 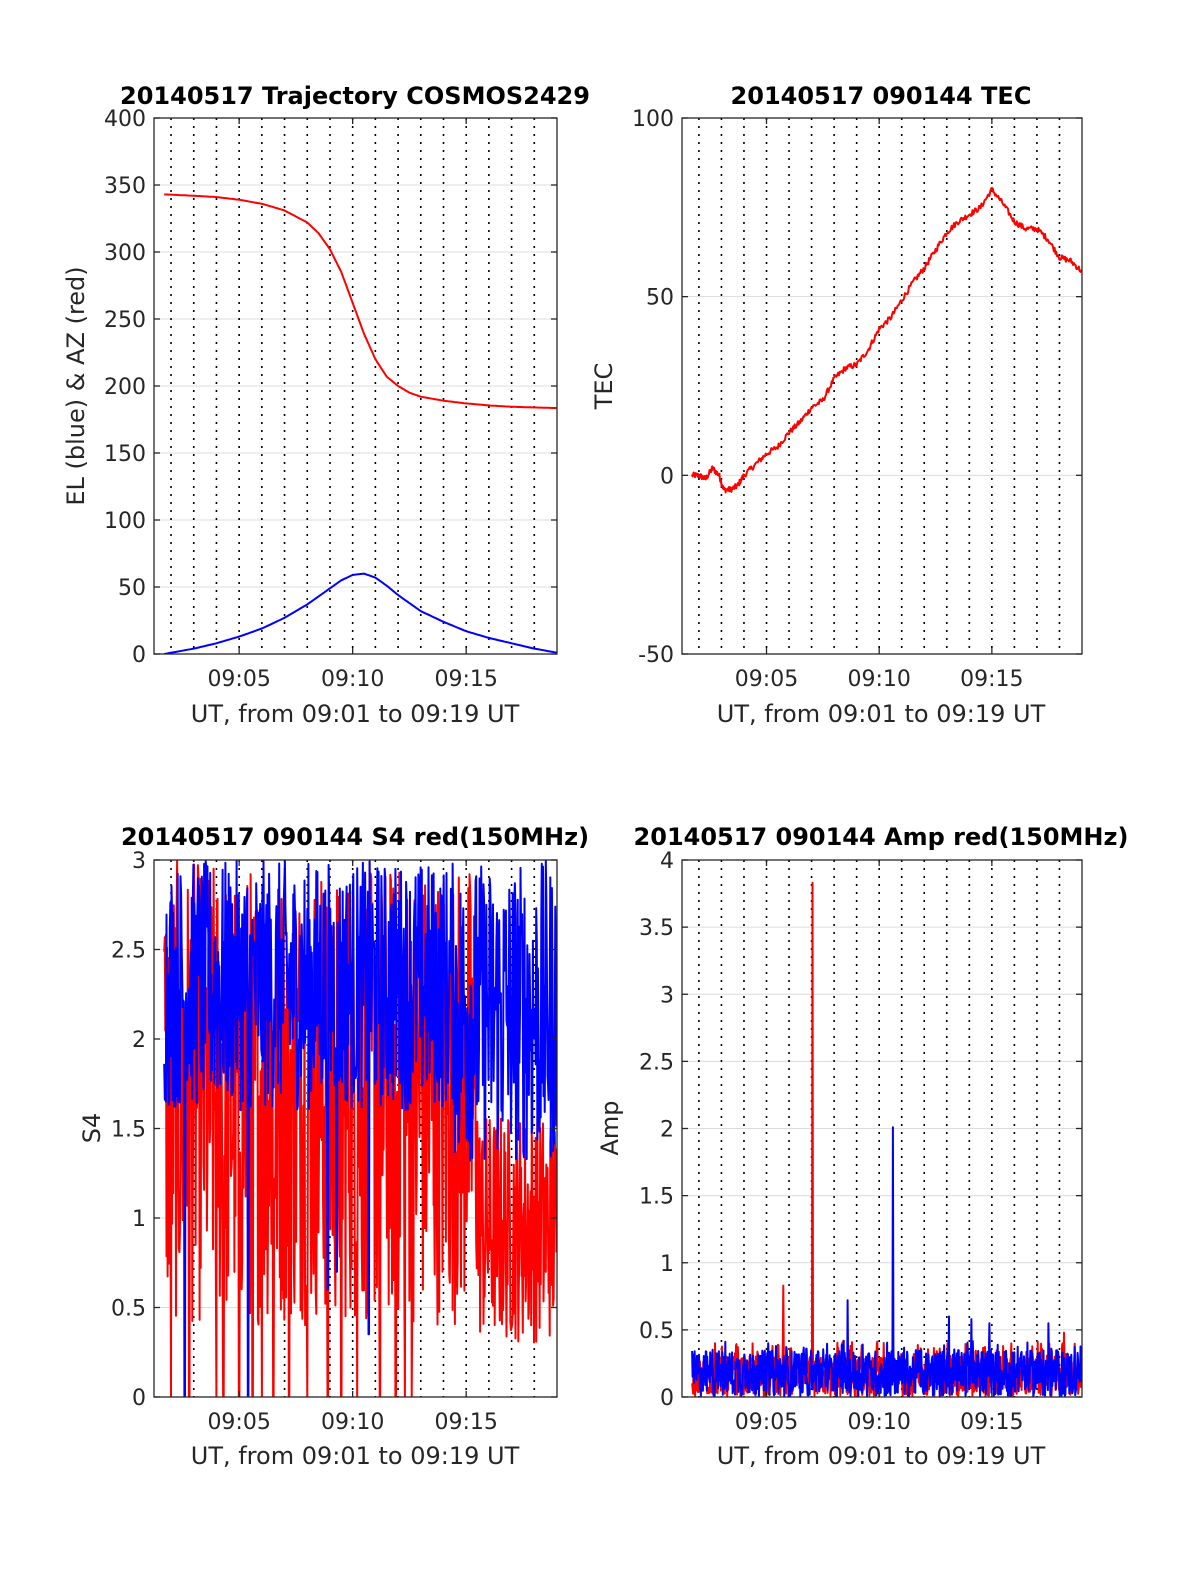 What do you see at coordinates (139, 655) in the screenshot?
I see `trajectory-ytick-label-0: 0` at bounding box center [139, 655].